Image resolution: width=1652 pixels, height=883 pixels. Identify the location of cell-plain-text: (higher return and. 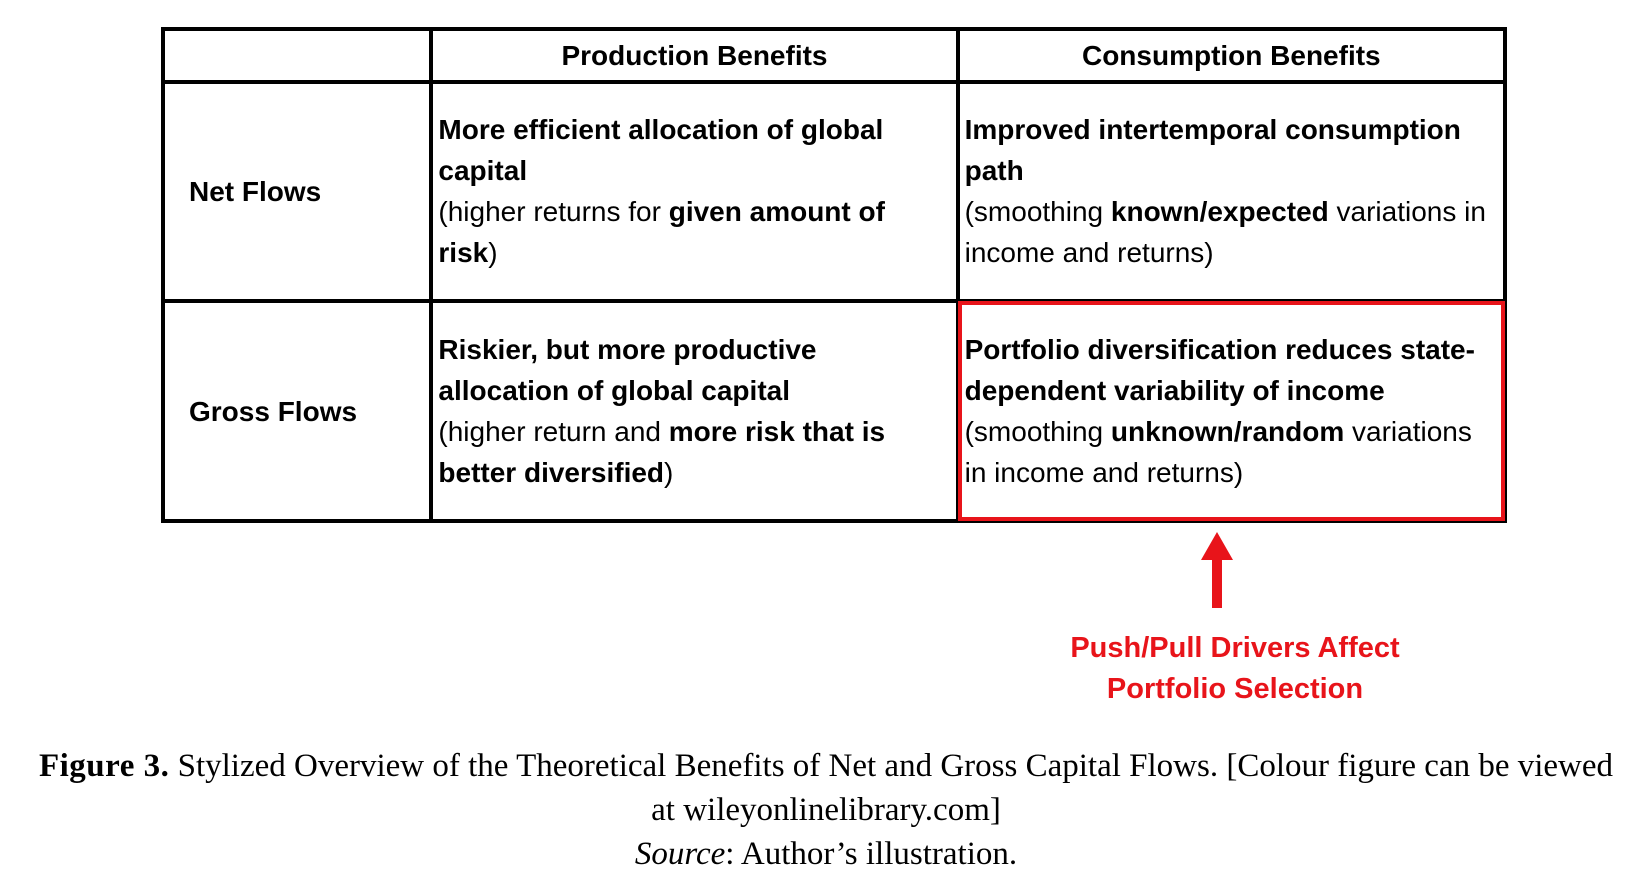
(553, 432).